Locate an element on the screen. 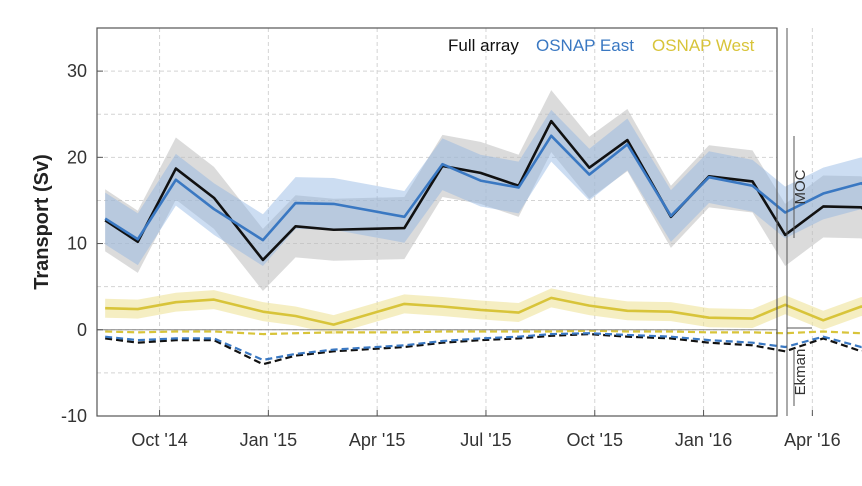 The width and height of the screenshot is (862, 486). component-bracket: MOC Ekman is located at coordinates (799, 222).